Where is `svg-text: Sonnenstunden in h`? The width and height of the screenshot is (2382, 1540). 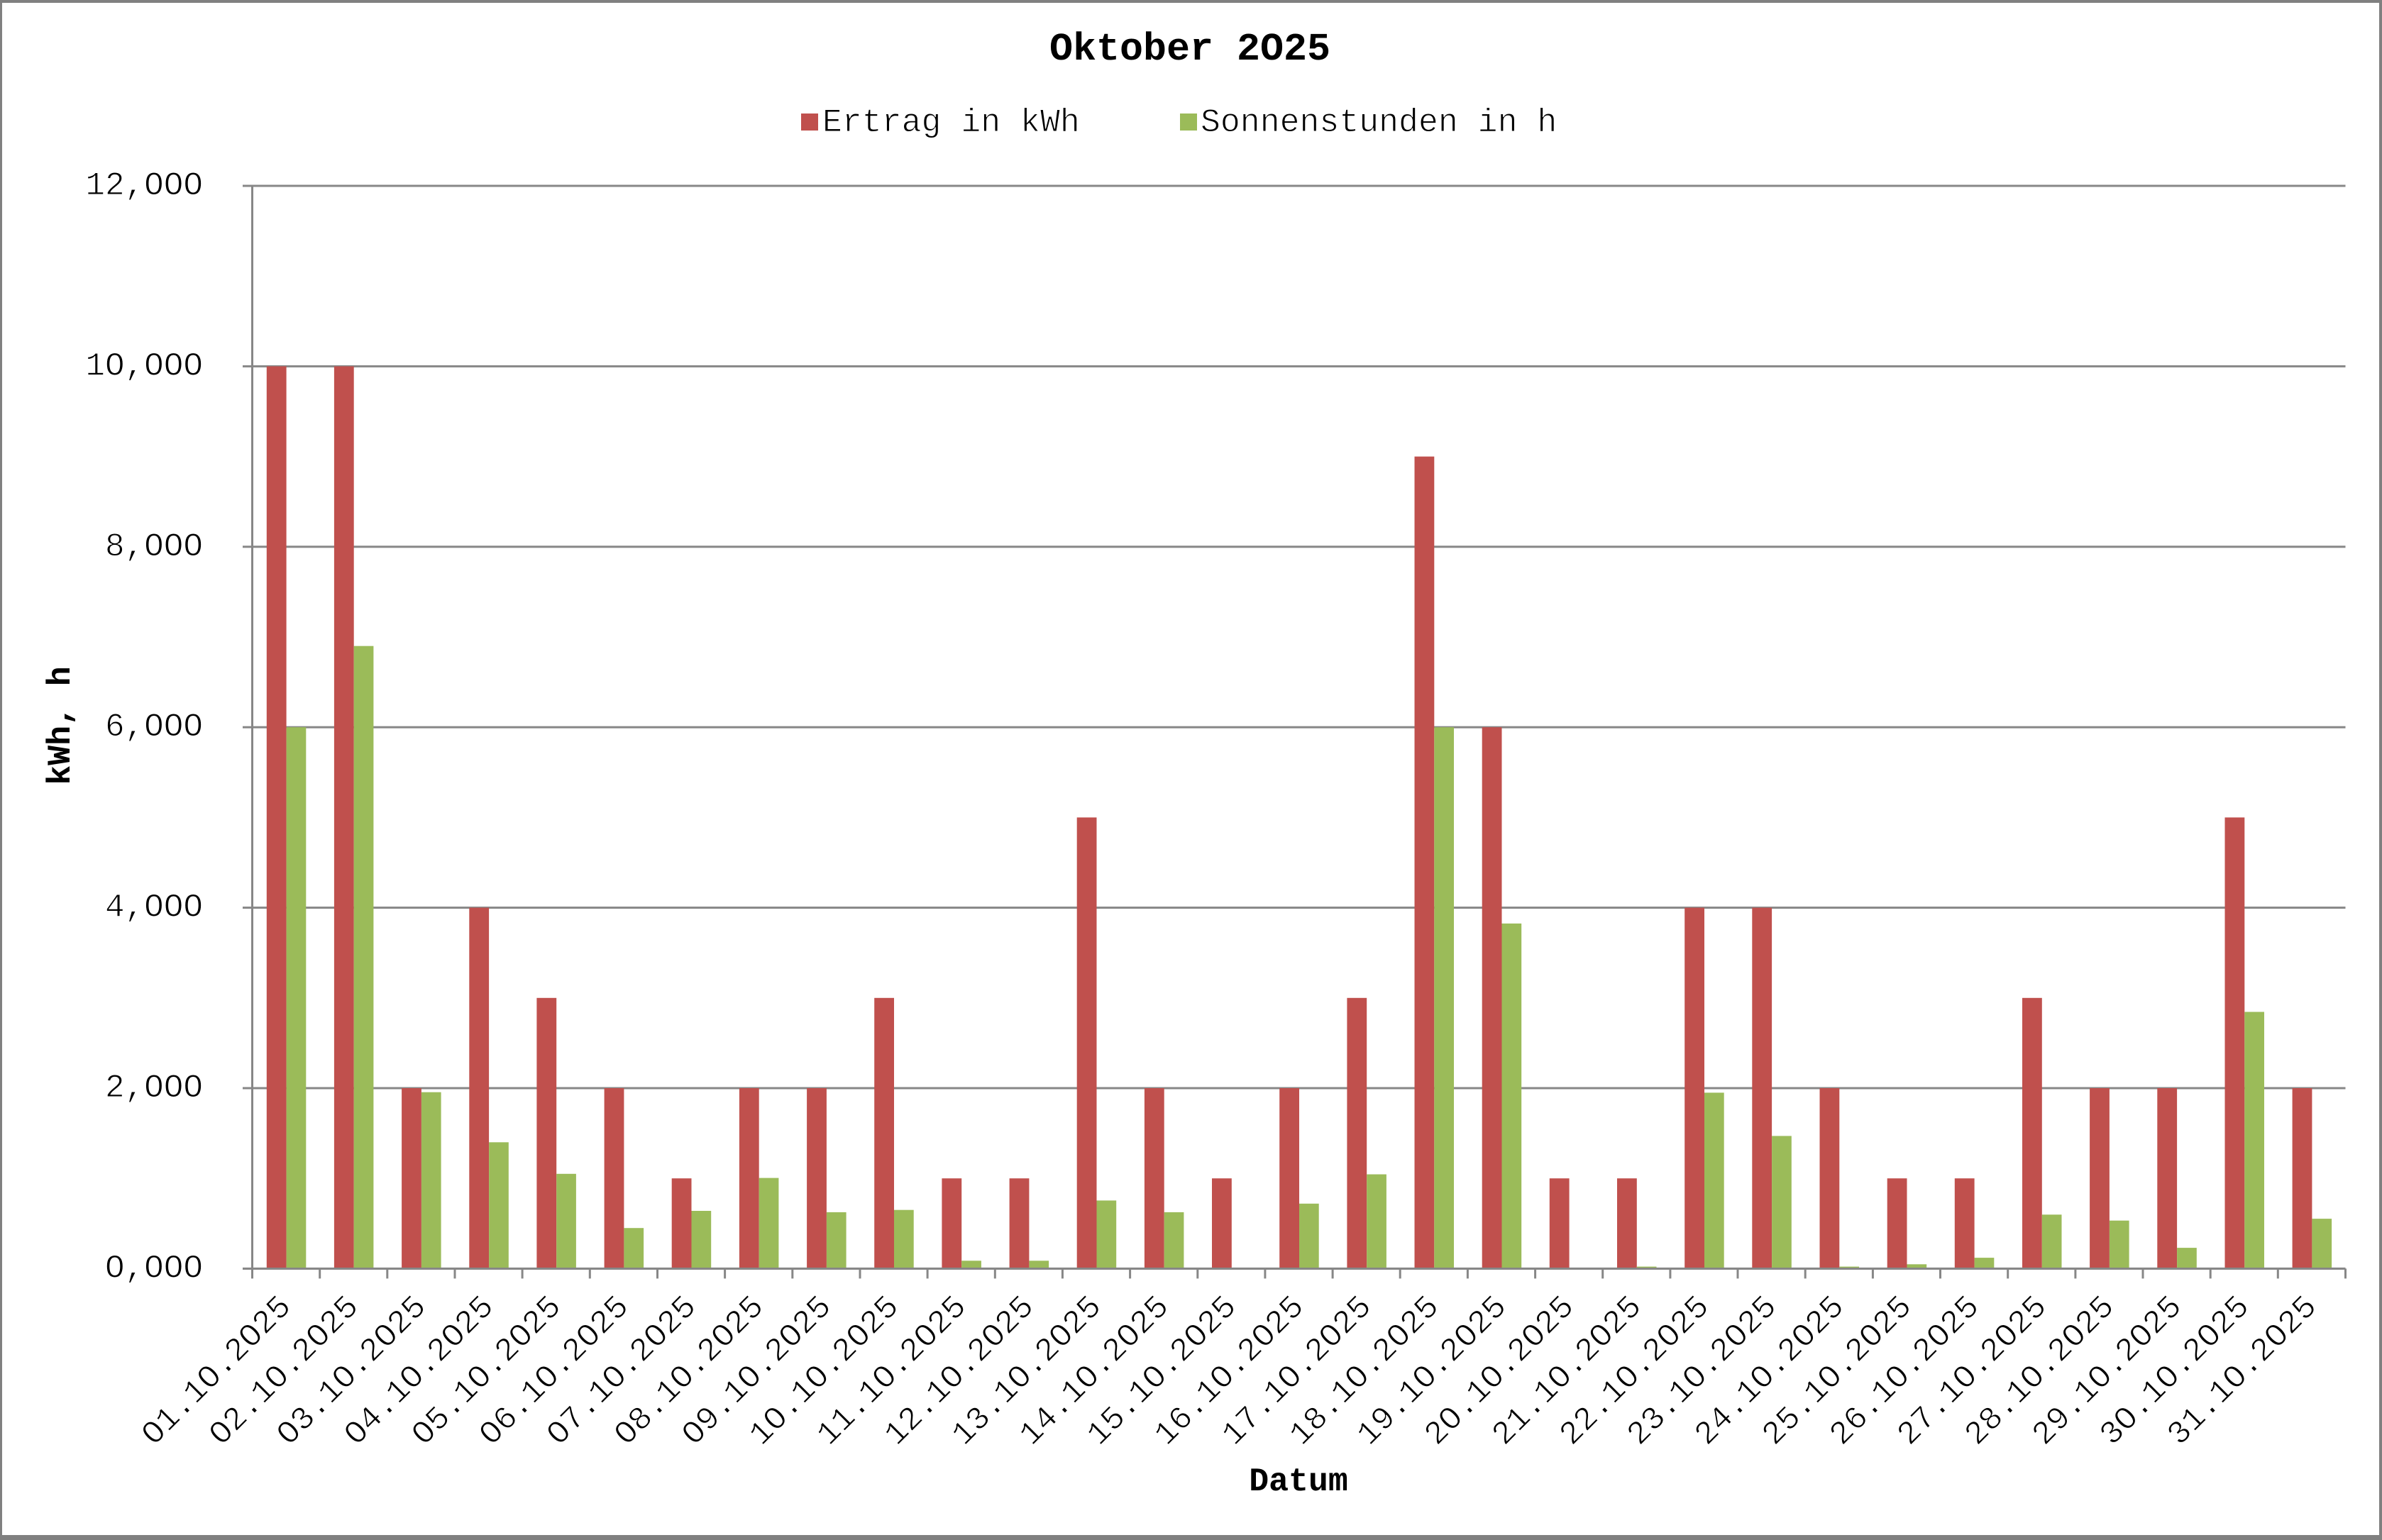 svg-text: Sonnenstunden in h is located at coordinates (1379, 122).